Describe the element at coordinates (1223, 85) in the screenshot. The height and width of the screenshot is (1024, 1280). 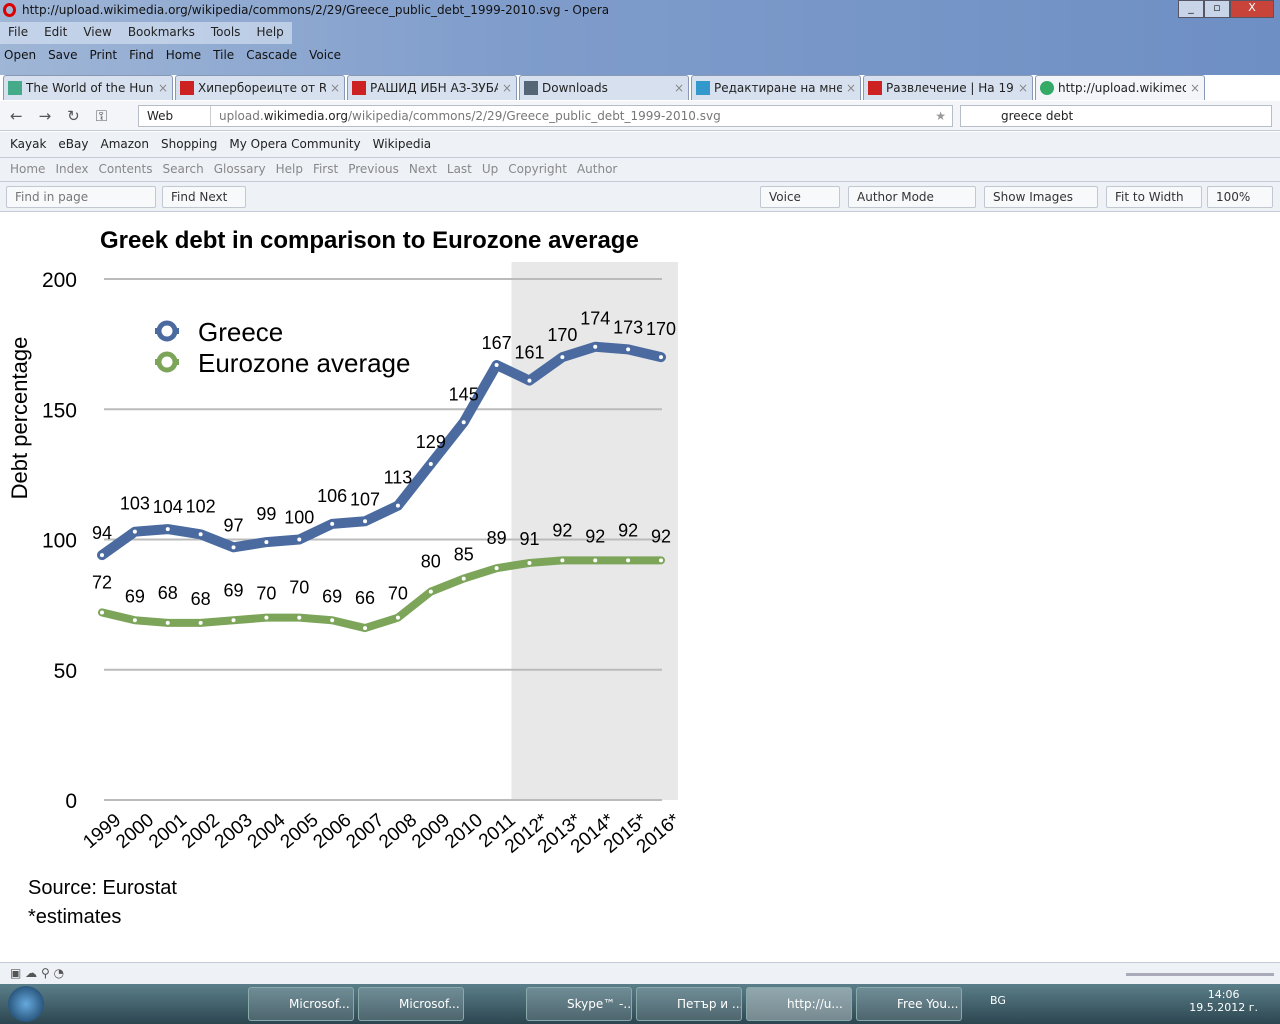
I see `new-tab-button: +` at that location.